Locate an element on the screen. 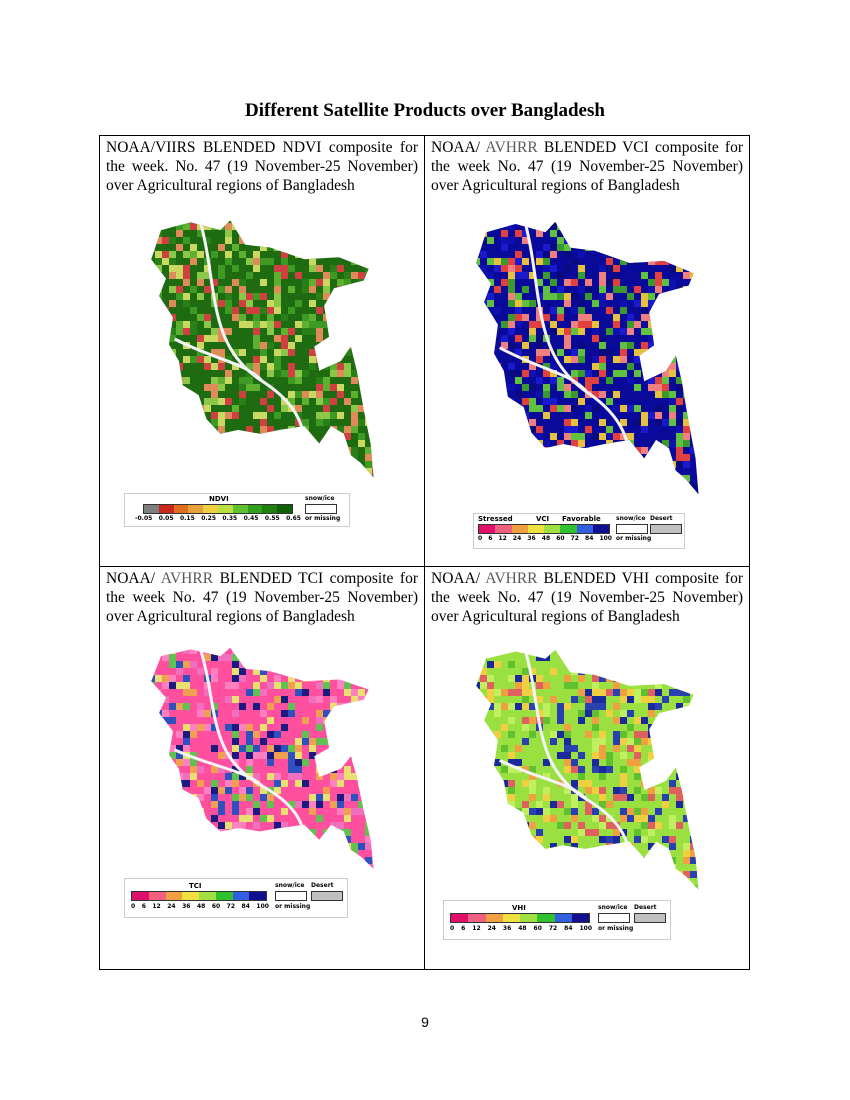  tci-tick-label: 6 is located at coordinates (143, 906).